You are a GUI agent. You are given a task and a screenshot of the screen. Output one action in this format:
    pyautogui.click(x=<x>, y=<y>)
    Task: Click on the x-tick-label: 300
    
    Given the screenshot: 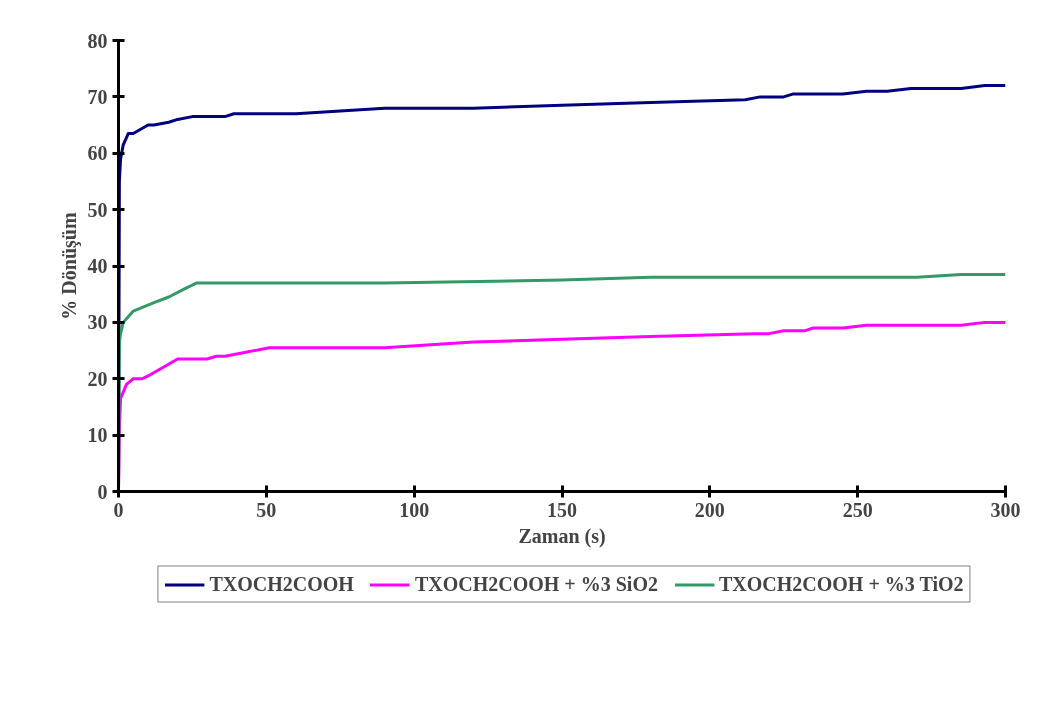 What is the action you would take?
    pyautogui.click(x=1005, y=509)
    